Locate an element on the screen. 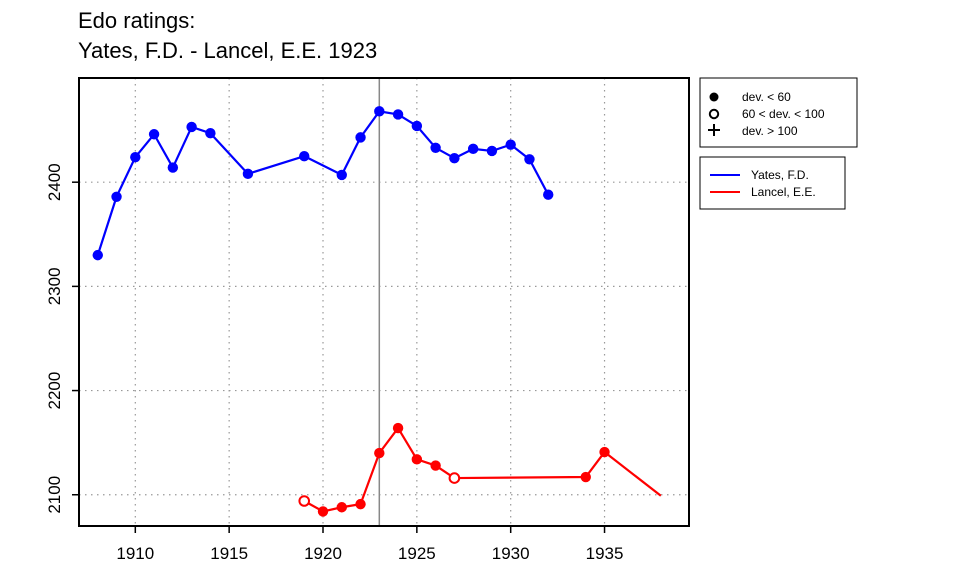 The image size is (960, 576). series-legend-box is located at coordinates (772, 183).